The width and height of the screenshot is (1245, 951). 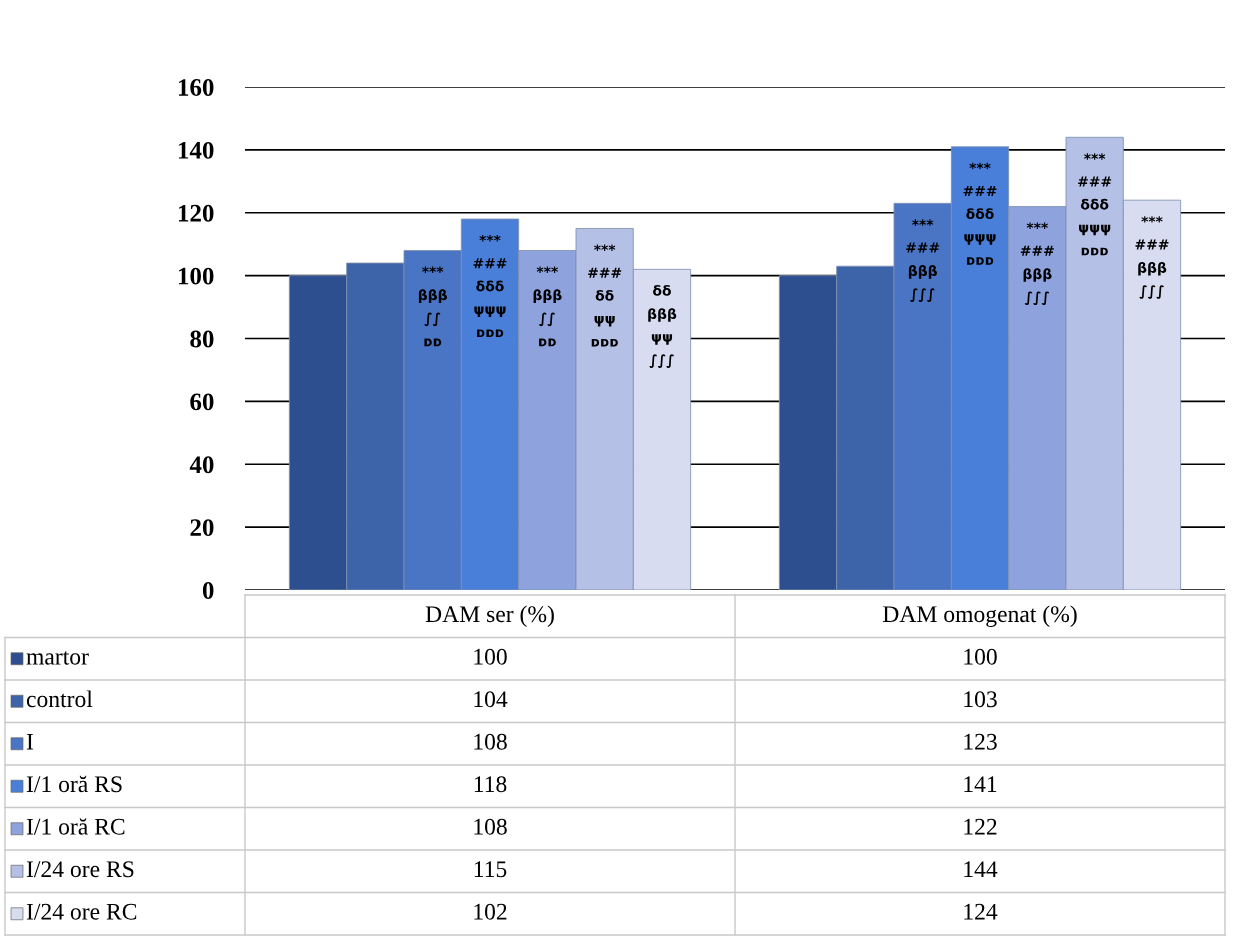 I want to click on data-label: 103, so click(x=980, y=699).